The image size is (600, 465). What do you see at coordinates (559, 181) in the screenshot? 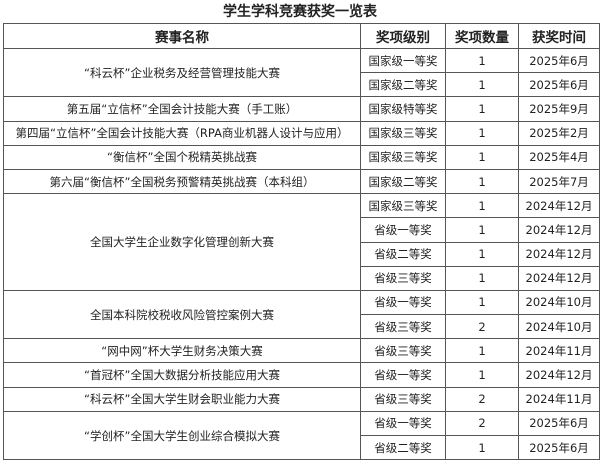
I see `award-time: 2025年7月` at bounding box center [559, 181].